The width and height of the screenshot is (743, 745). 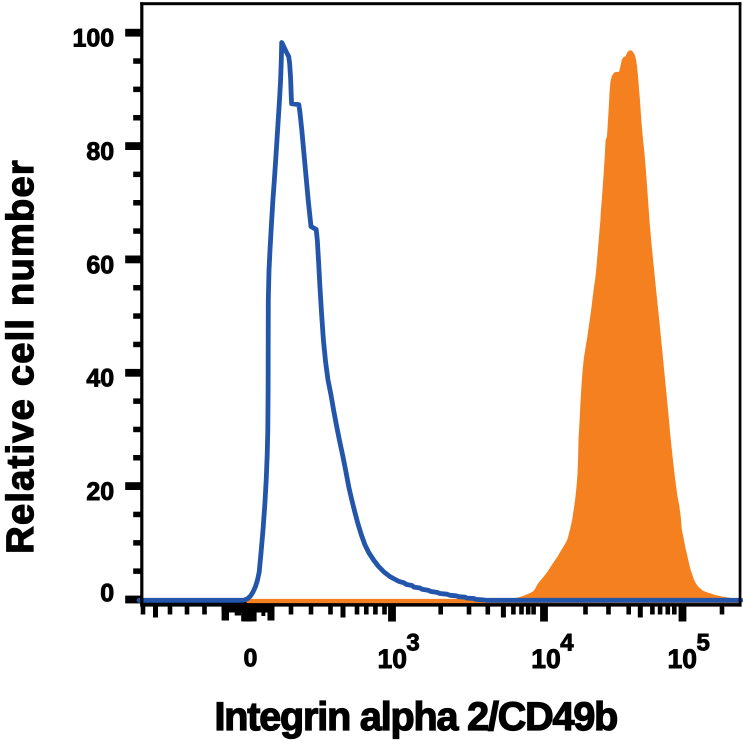 What do you see at coordinates (100, 492) in the screenshot?
I see `svg-text: 20` at bounding box center [100, 492].